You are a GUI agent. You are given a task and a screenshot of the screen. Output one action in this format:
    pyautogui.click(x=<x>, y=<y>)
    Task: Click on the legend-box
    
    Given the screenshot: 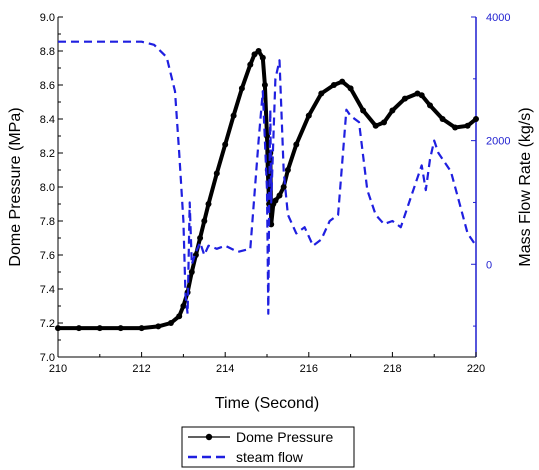 What is the action you would take?
    pyautogui.click(x=268, y=447)
    